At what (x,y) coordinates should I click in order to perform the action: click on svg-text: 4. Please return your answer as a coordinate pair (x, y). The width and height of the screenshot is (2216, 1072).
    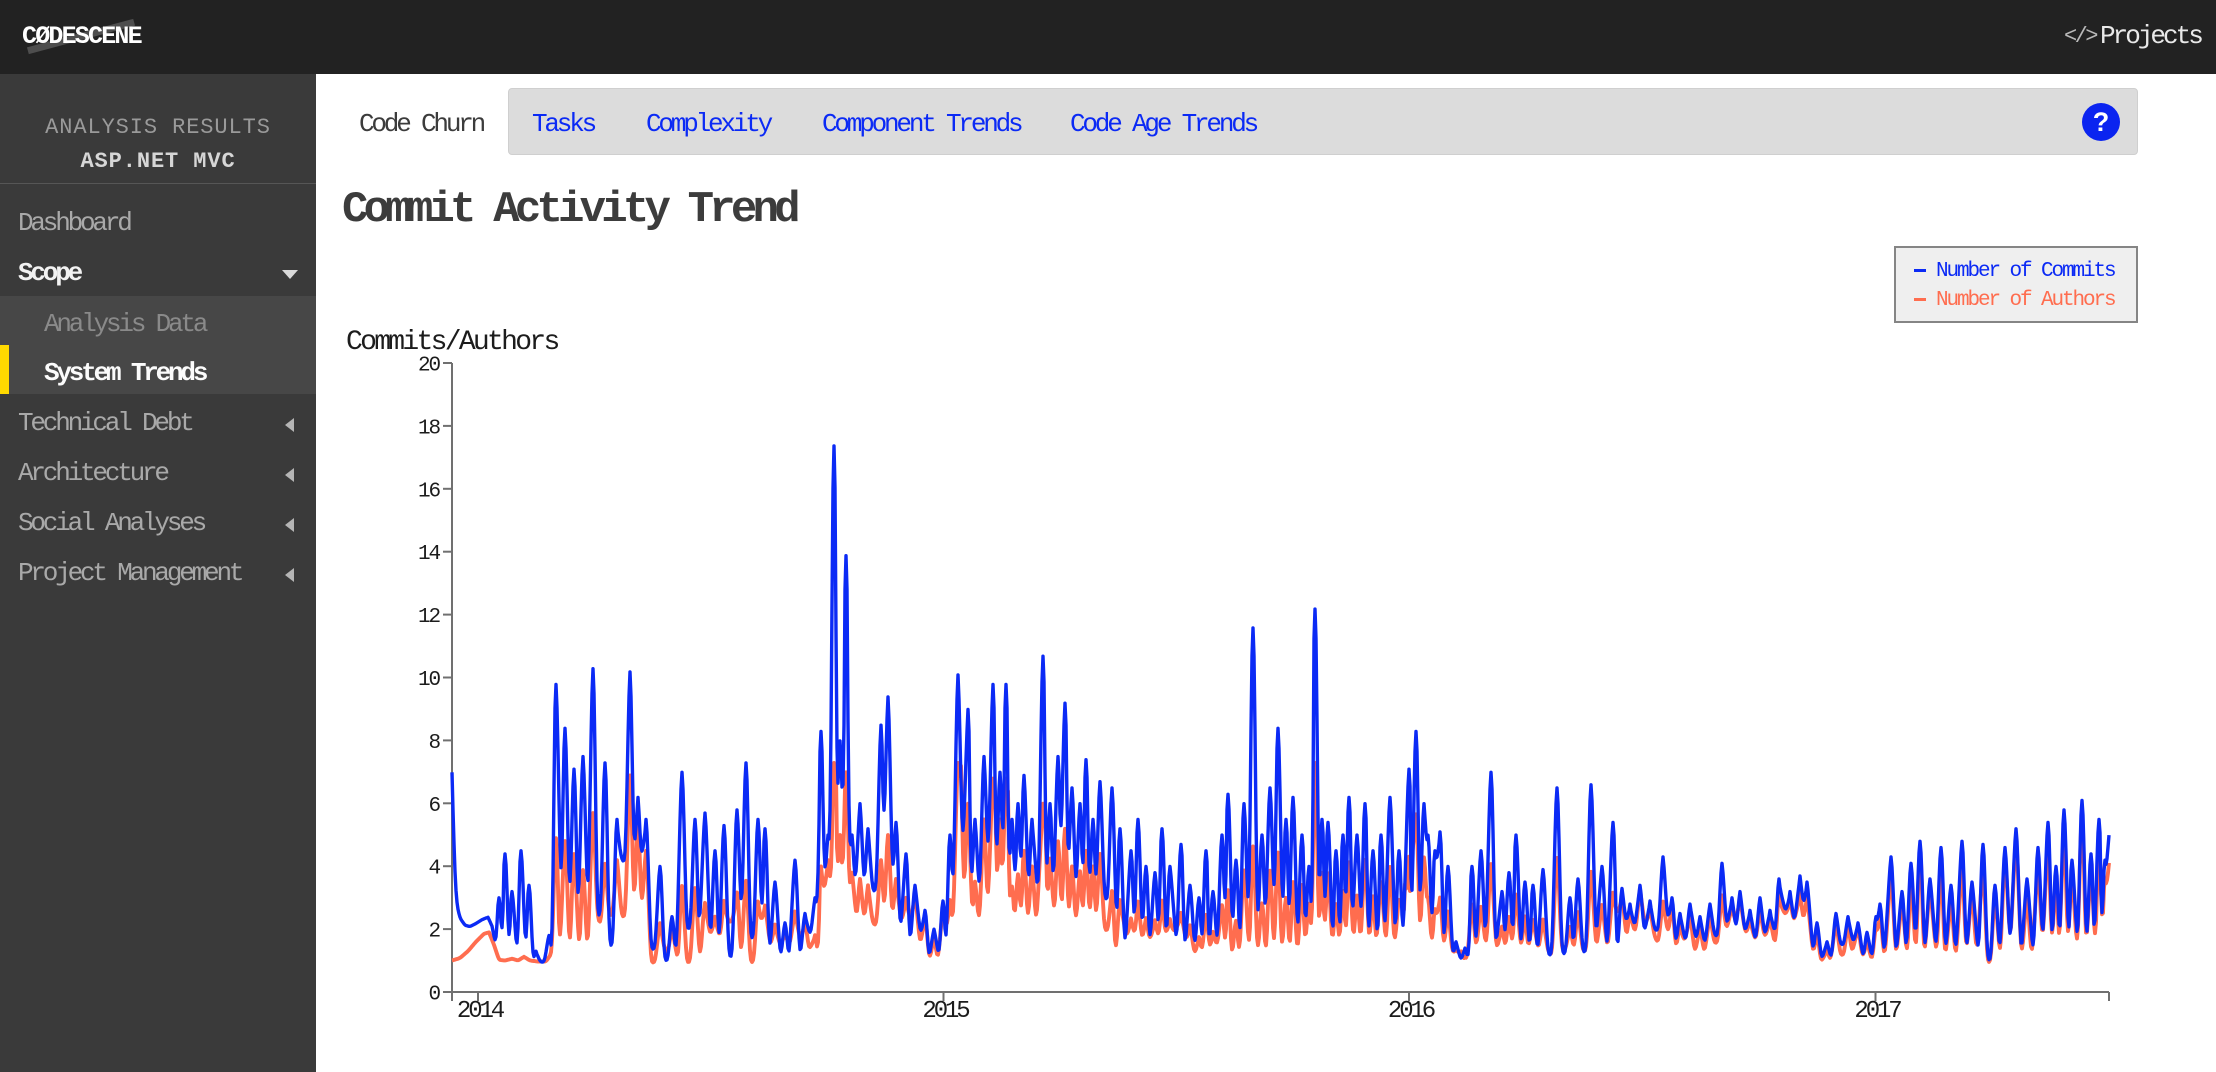
    Looking at the image, I should click on (434, 869).